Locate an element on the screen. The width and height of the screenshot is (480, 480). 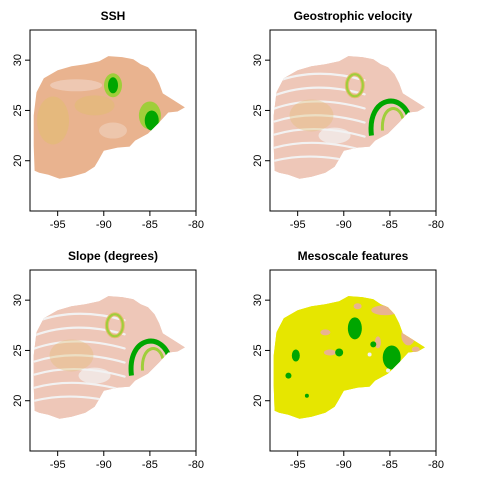
panel-title: SSH is located at coordinates (113, 16).